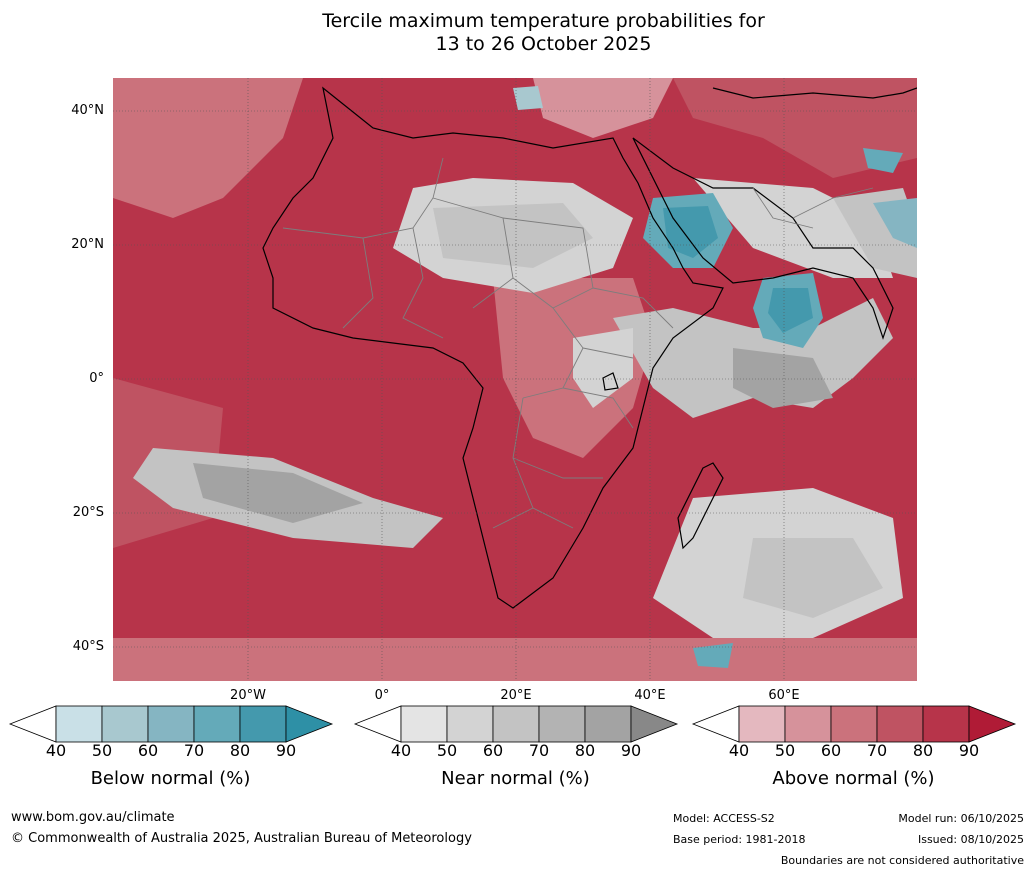 The width and height of the screenshot is (1035, 873). What do you see at coordinates (493, 750) in the screenshot?
I see `near-tick-60: 60` at bounding box center [493, 750].